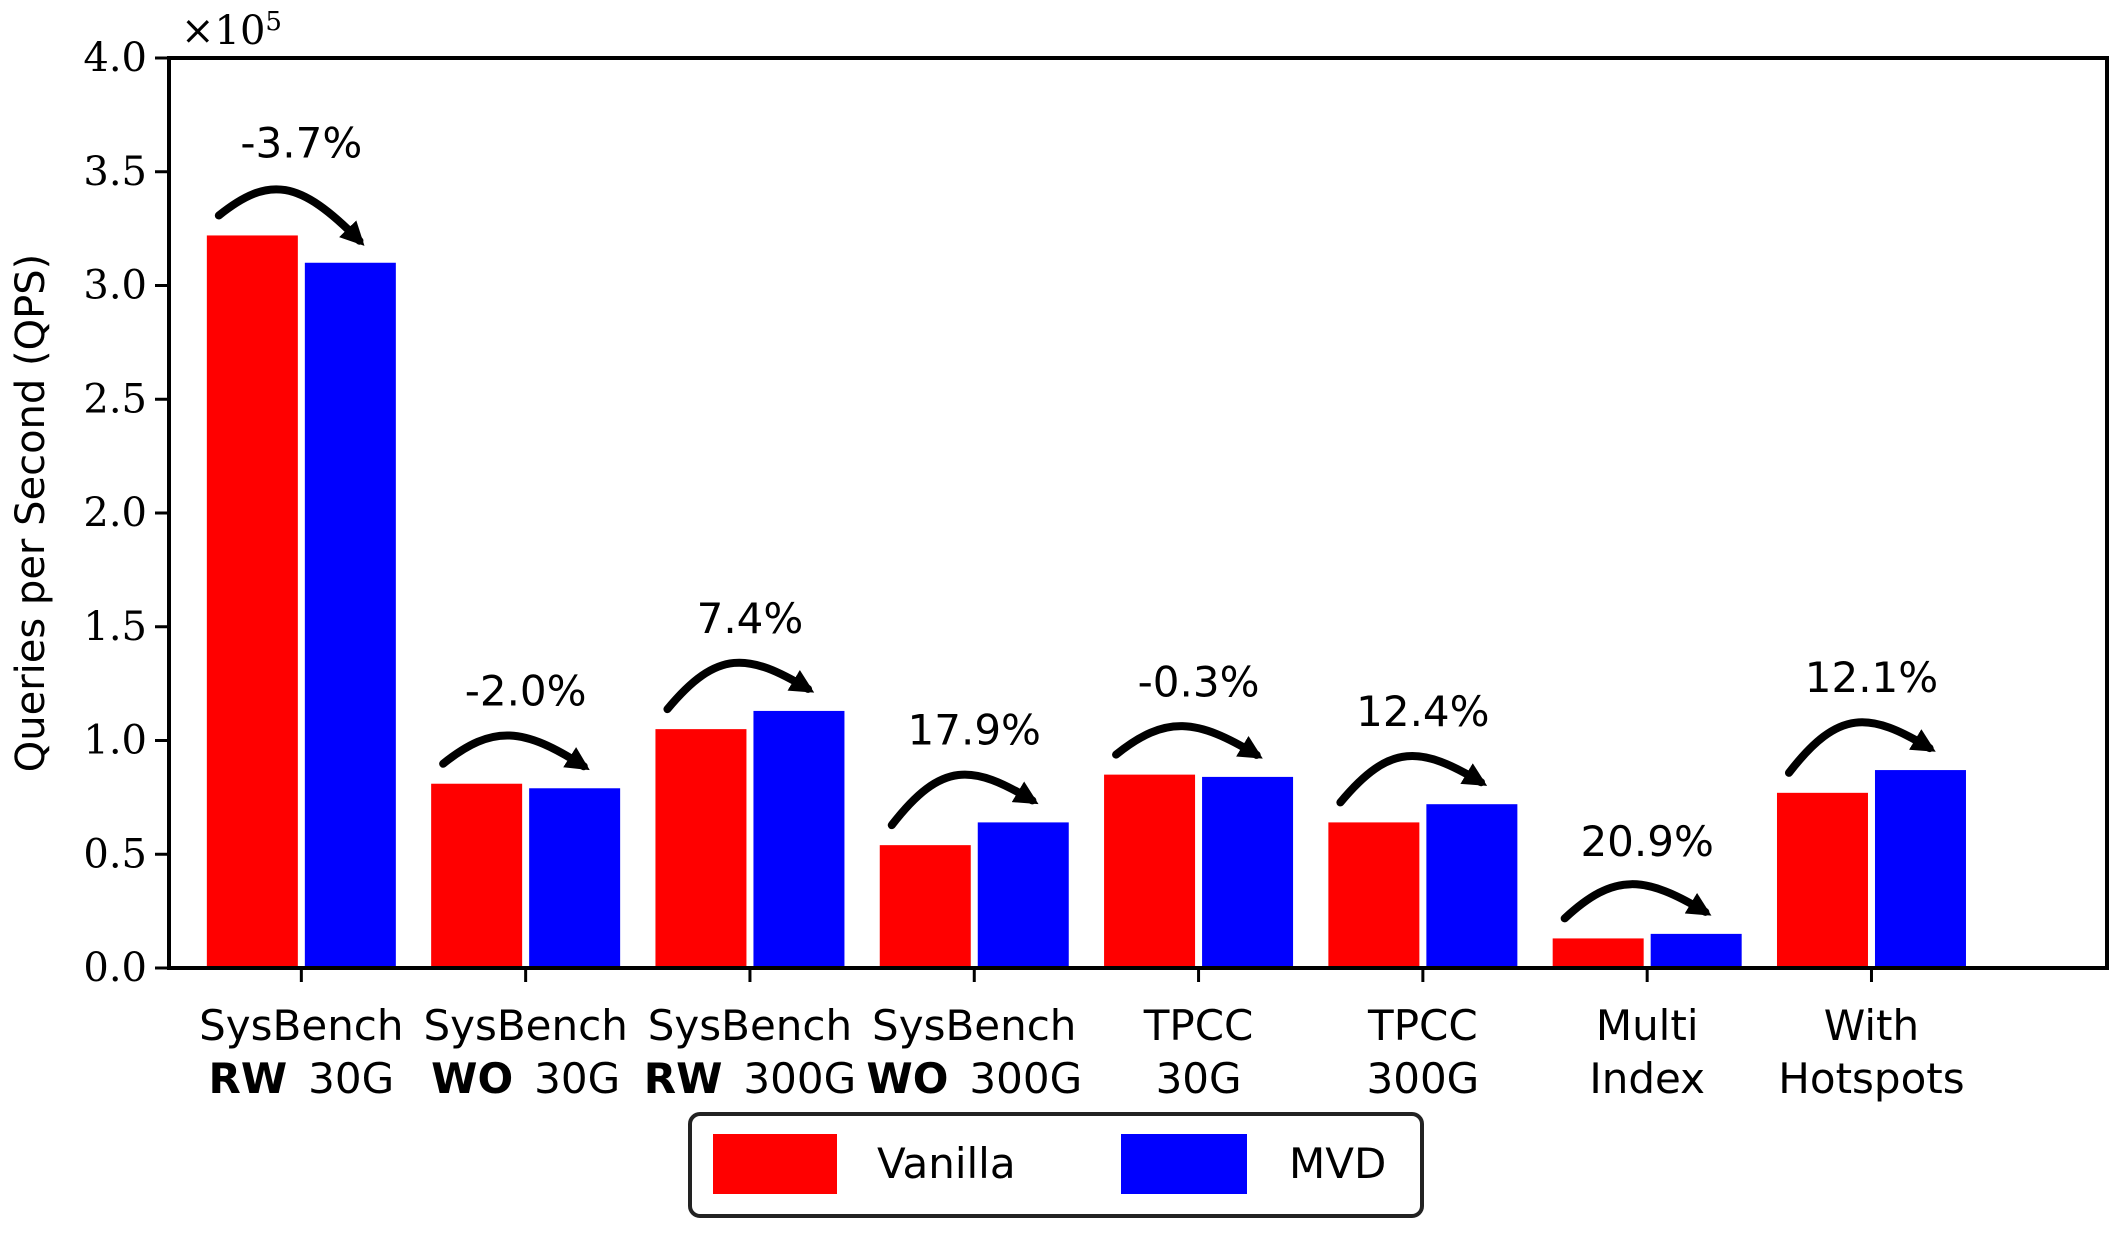 This screenshot has height=1240, width=2112. Describe the element at coordinates (1871, 1025) in the screenshot. I see `x-tick-label-line1: With` at that location.